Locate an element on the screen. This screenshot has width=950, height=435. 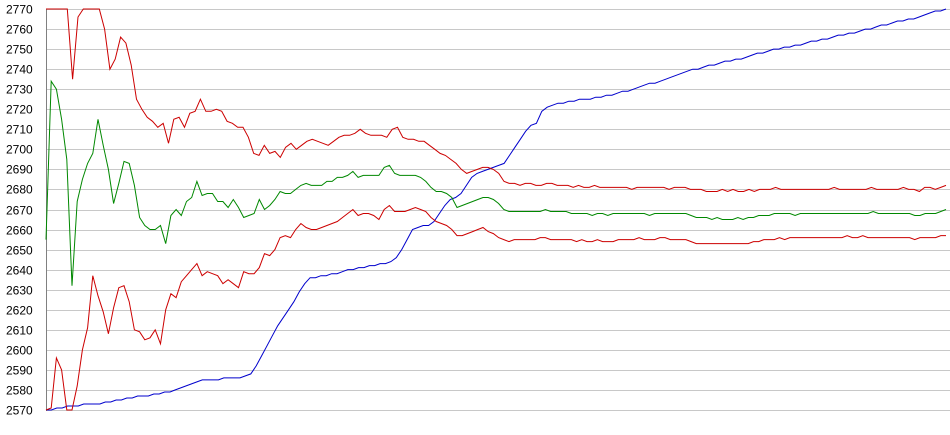
y-tick-label: 2720 is located at coordinates (19, 110).